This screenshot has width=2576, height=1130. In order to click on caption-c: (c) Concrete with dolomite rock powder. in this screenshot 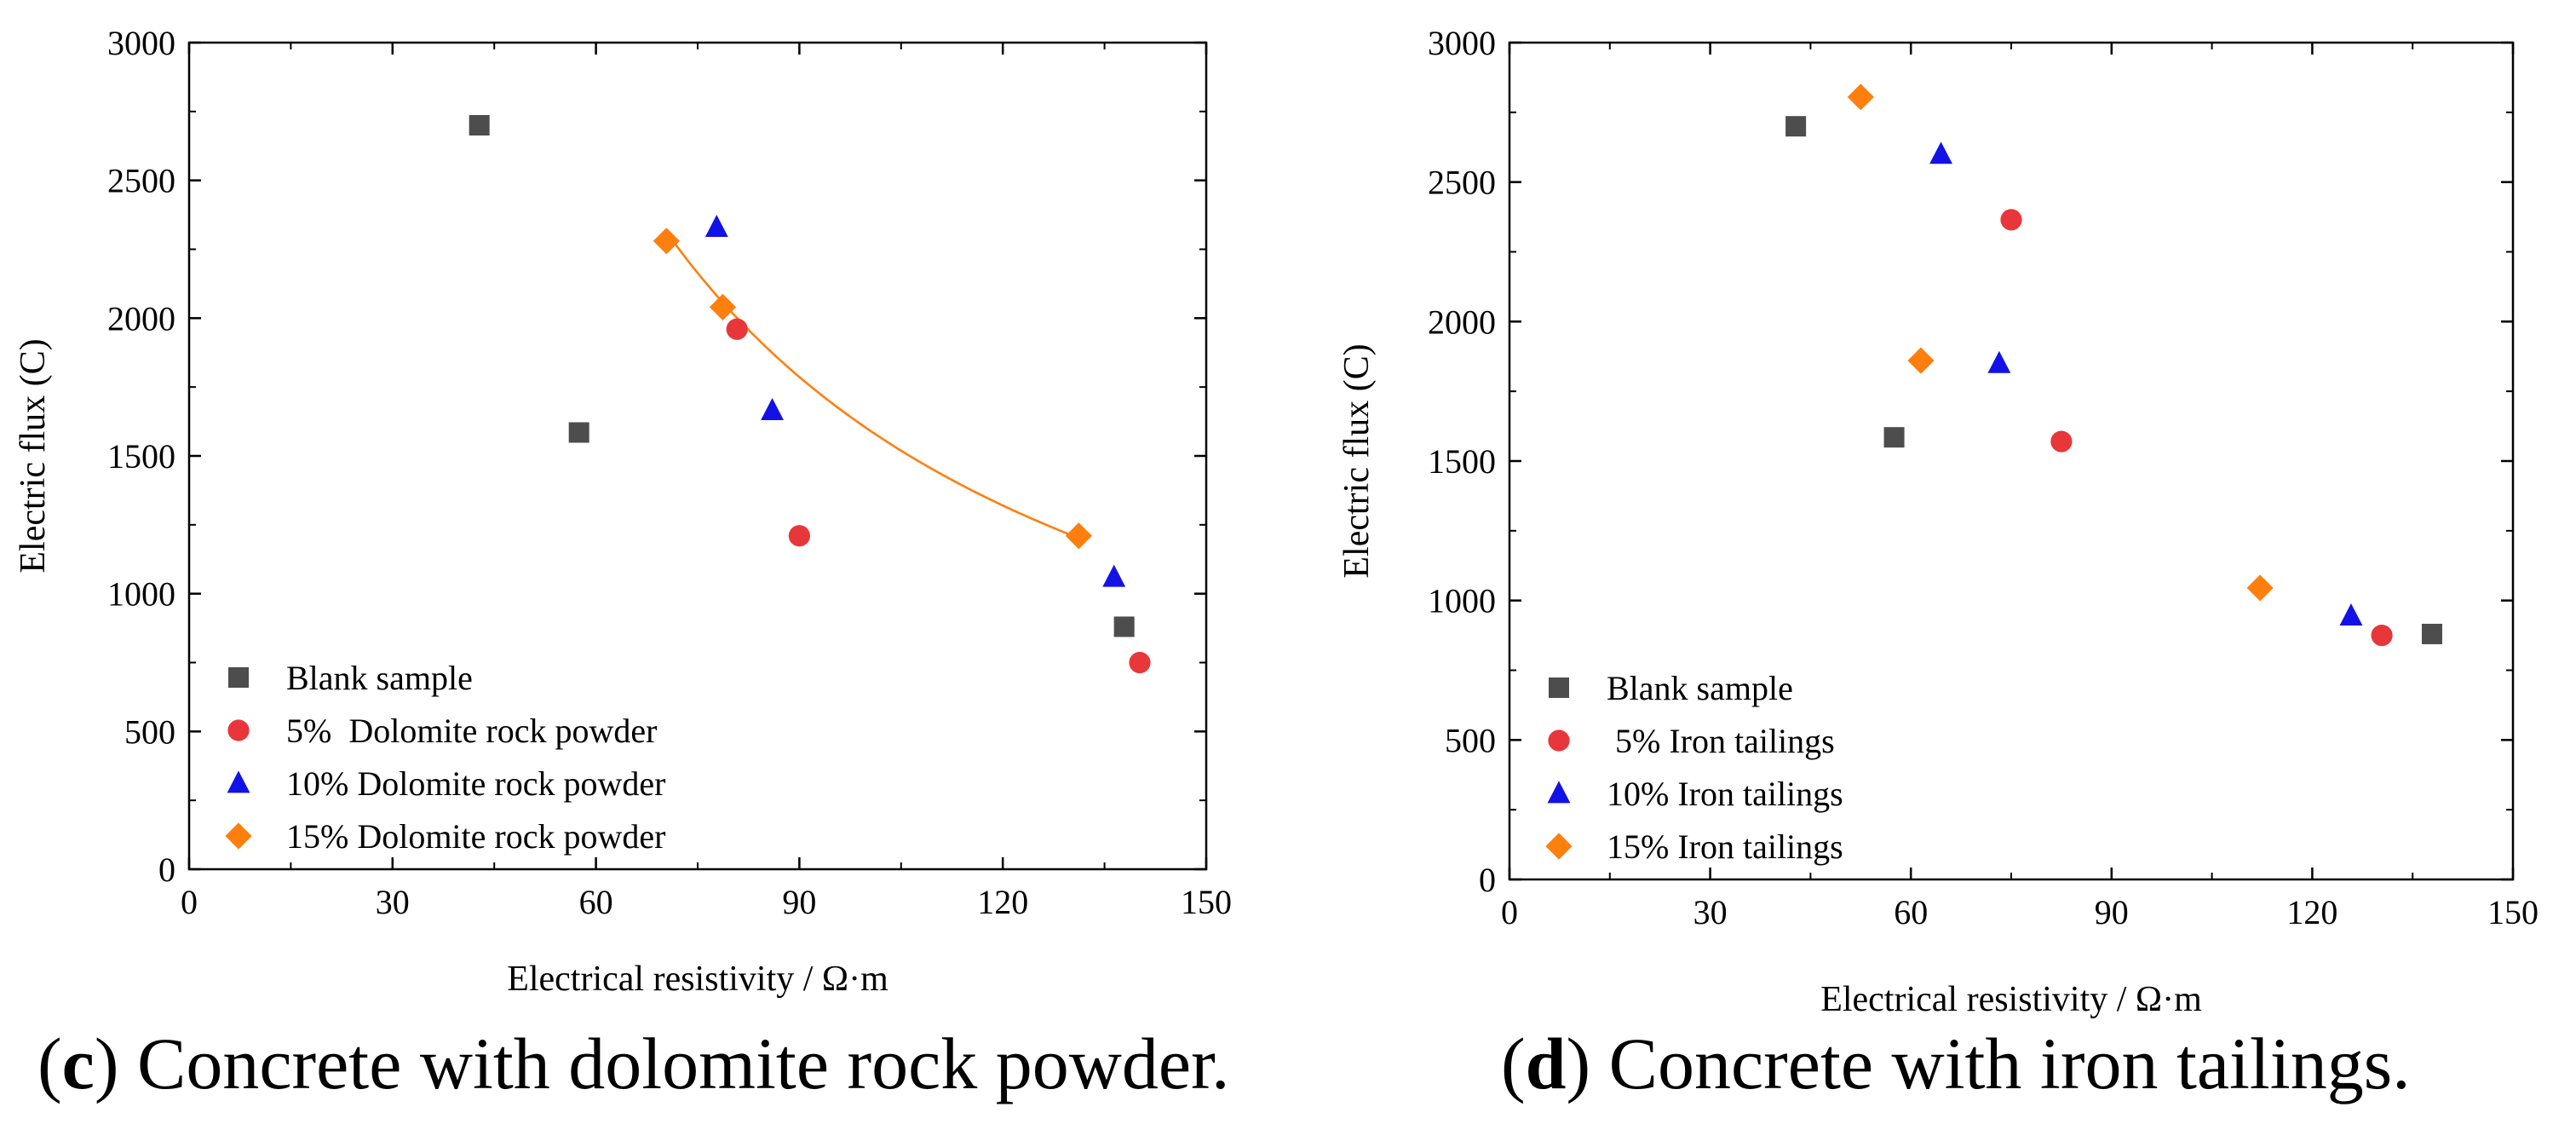, I will do `click(634, 1063)`.